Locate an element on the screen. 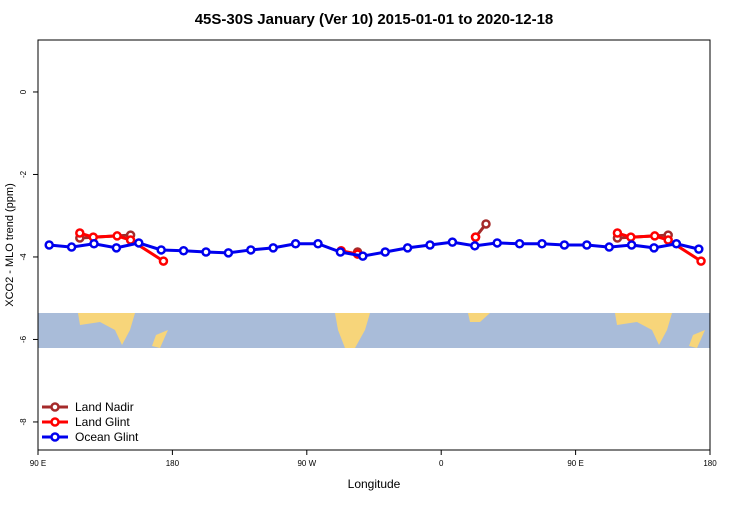 The image size is (750, 505). y-tick-label: -6 is located at coordinates (23, 339).